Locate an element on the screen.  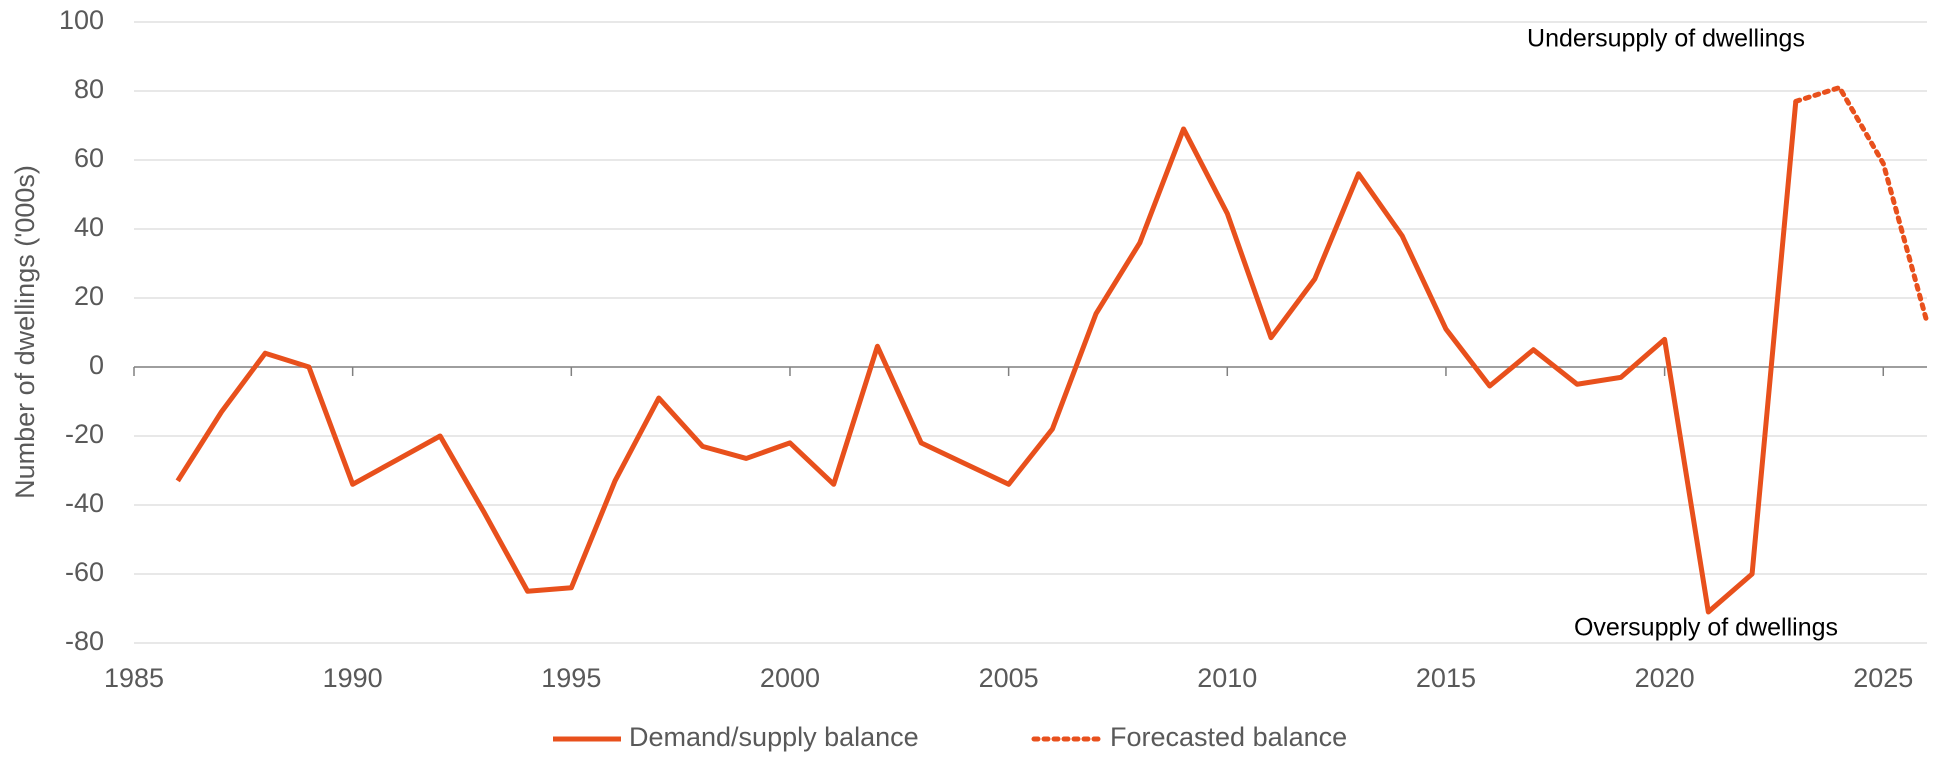
x-tick-label: 2005 is located at coordinates (1009, 678).